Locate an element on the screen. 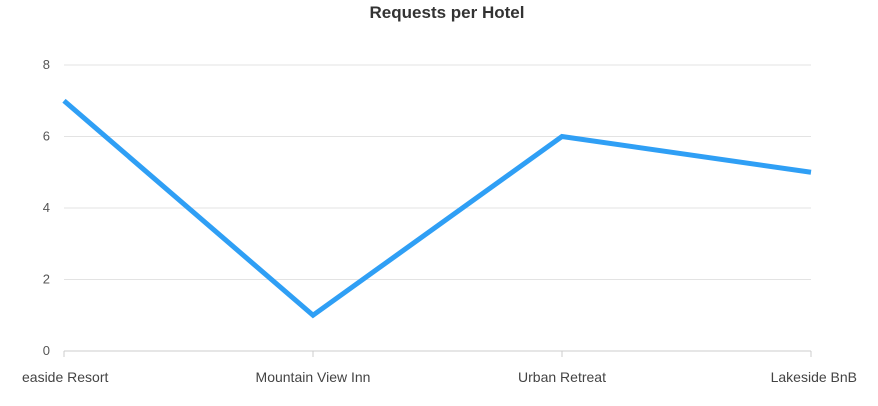 This screenshot has width=878, height=406. y-tick-label: 8 is located at coordinates (46, 64).